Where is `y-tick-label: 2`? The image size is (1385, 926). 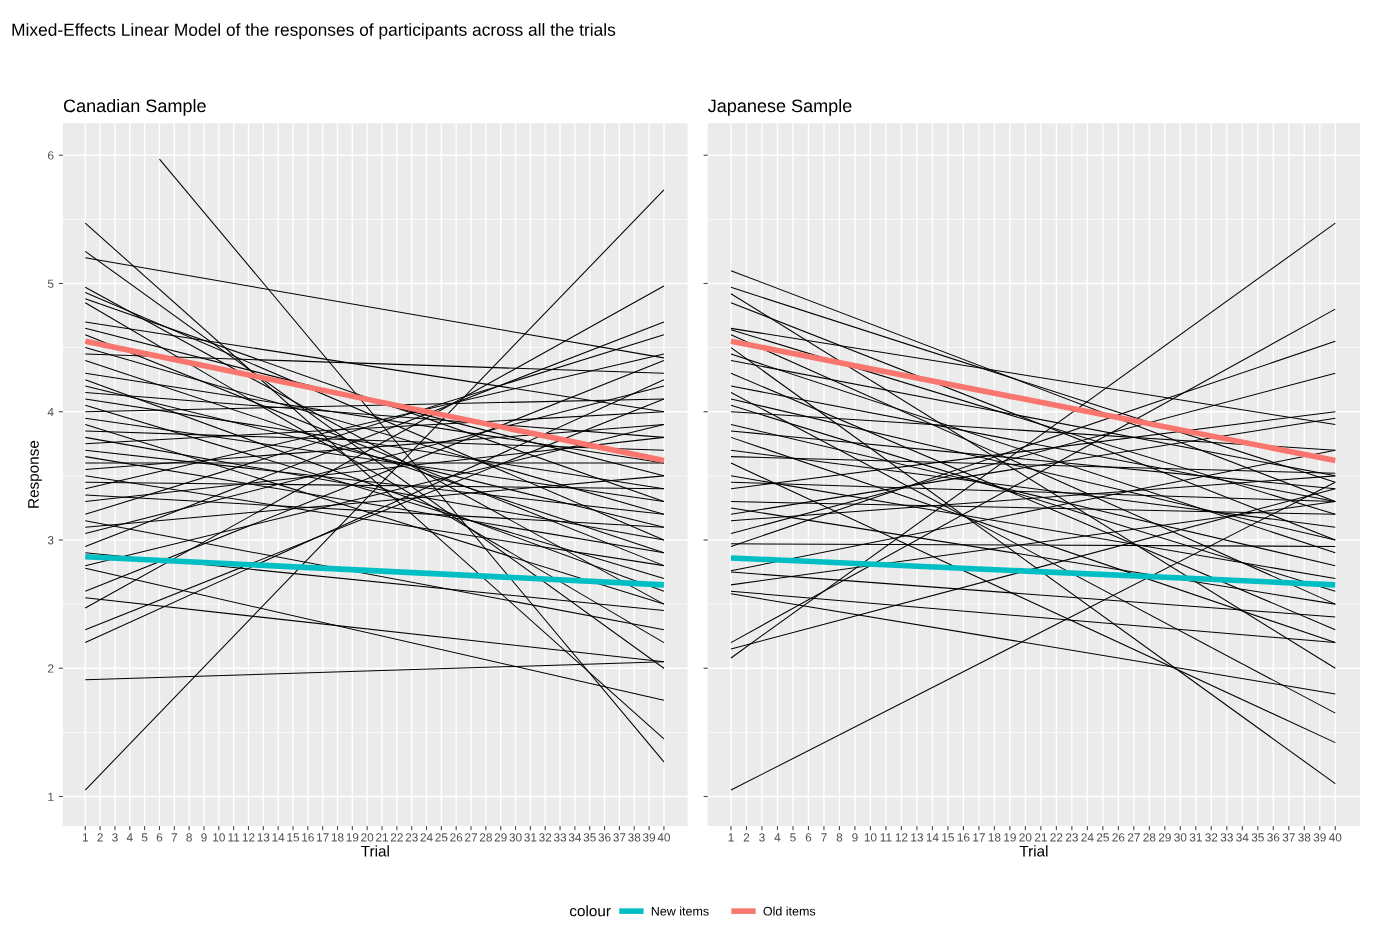
y-tick-label: 2 is located at coordinates (51, 668).